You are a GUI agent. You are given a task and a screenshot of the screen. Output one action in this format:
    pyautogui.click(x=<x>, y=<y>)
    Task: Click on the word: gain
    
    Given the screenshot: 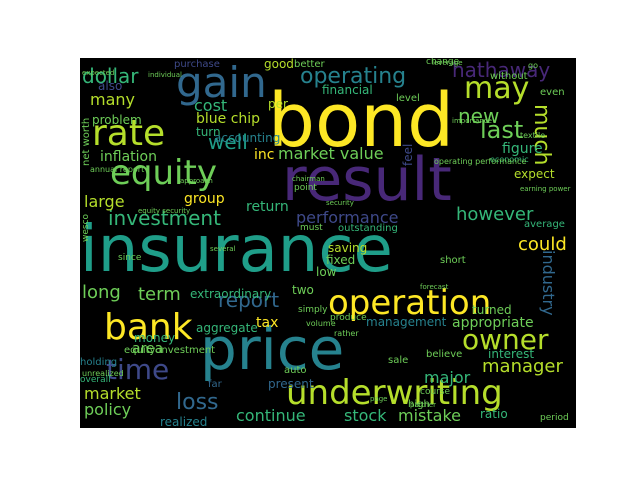 What is the action you would take?
    pyautogui.click(x=221, y=82)
    